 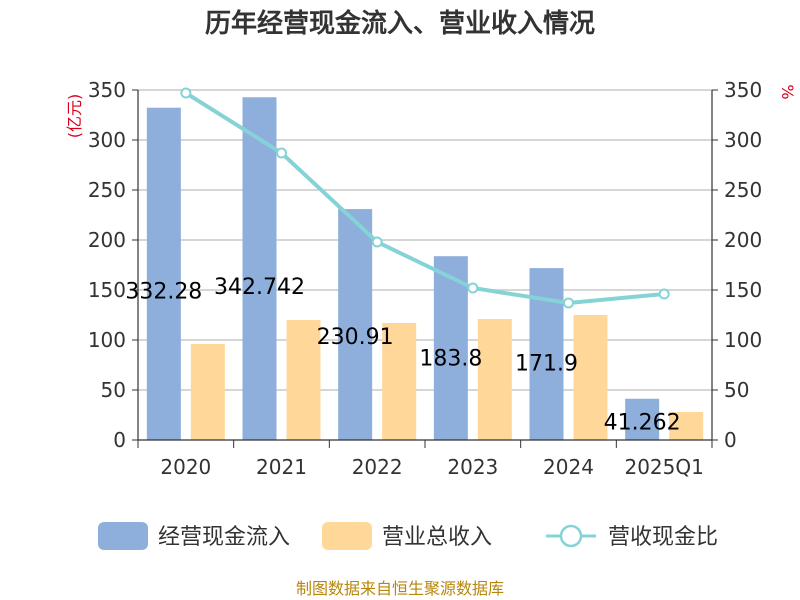 I want to click on left-axis-unit: (亿元), so click(x=74, y=116).